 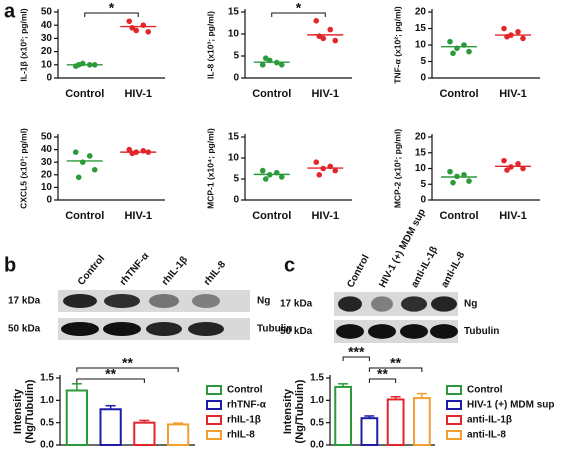 What do you see at coordinates (215, 273) in the screenshot?
I see `lane-label: rhIL-8` at bounding box center [215, 273].